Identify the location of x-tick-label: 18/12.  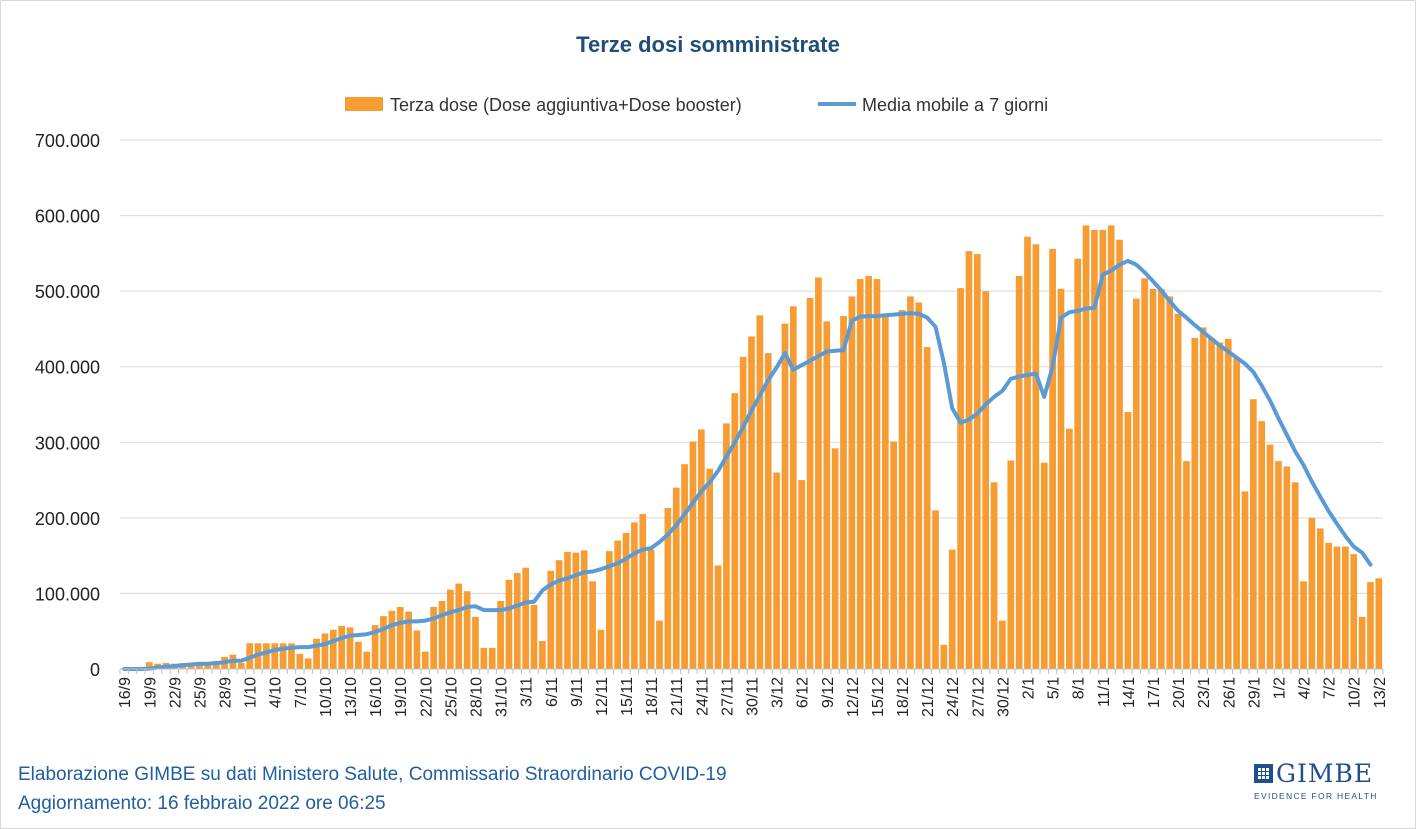
(903, 697).